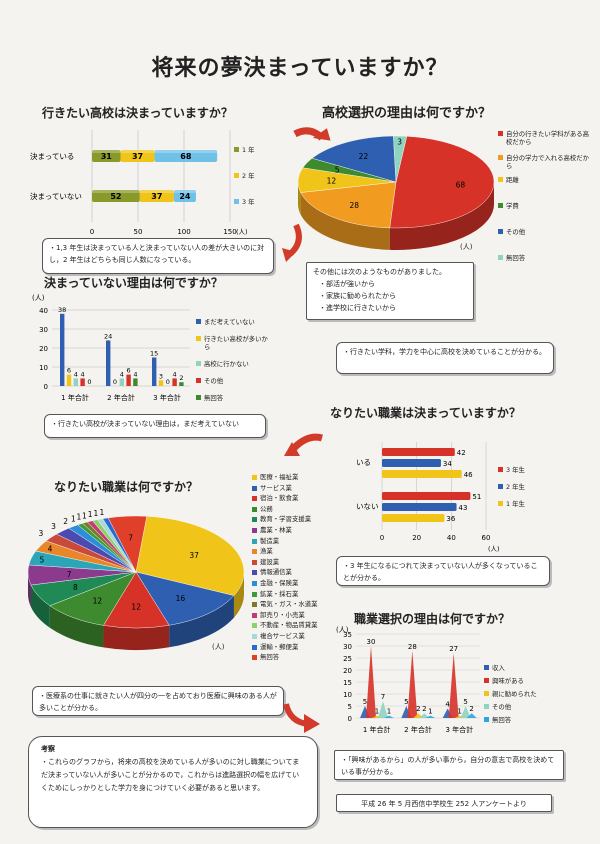  I want to click on legend-label: 電気・ガス・水道業, so click(289, 604).